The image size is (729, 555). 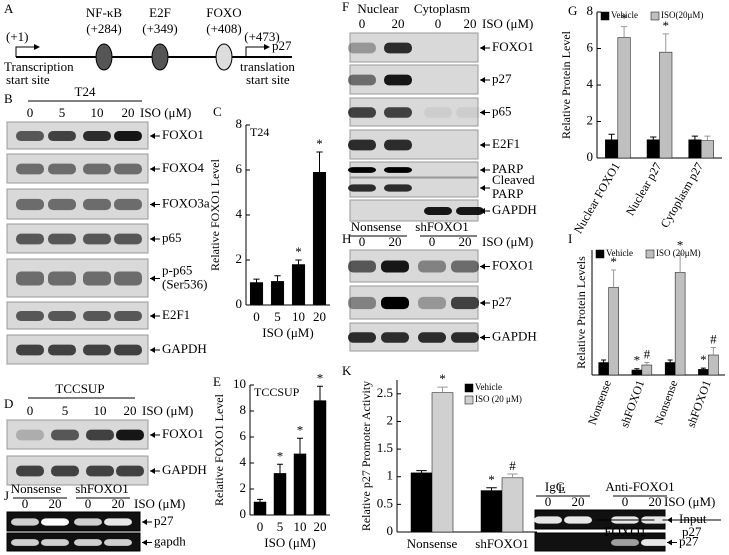 I want to click on row-label: p-p65, so click(x=177, y=269).